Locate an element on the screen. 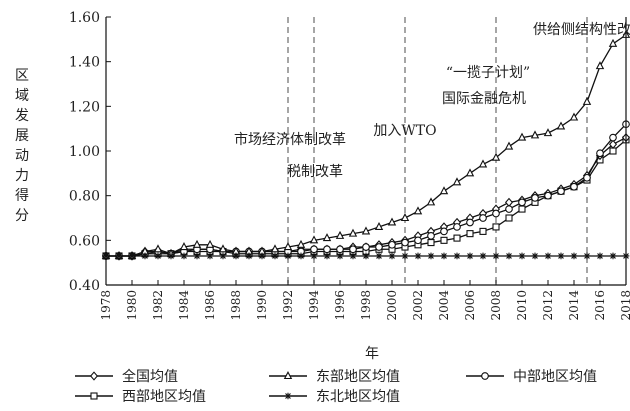 Image resolution: width=630 pixels, height=411 pixels. x-tick-label: 2014 is located at coordinates (574, 305).